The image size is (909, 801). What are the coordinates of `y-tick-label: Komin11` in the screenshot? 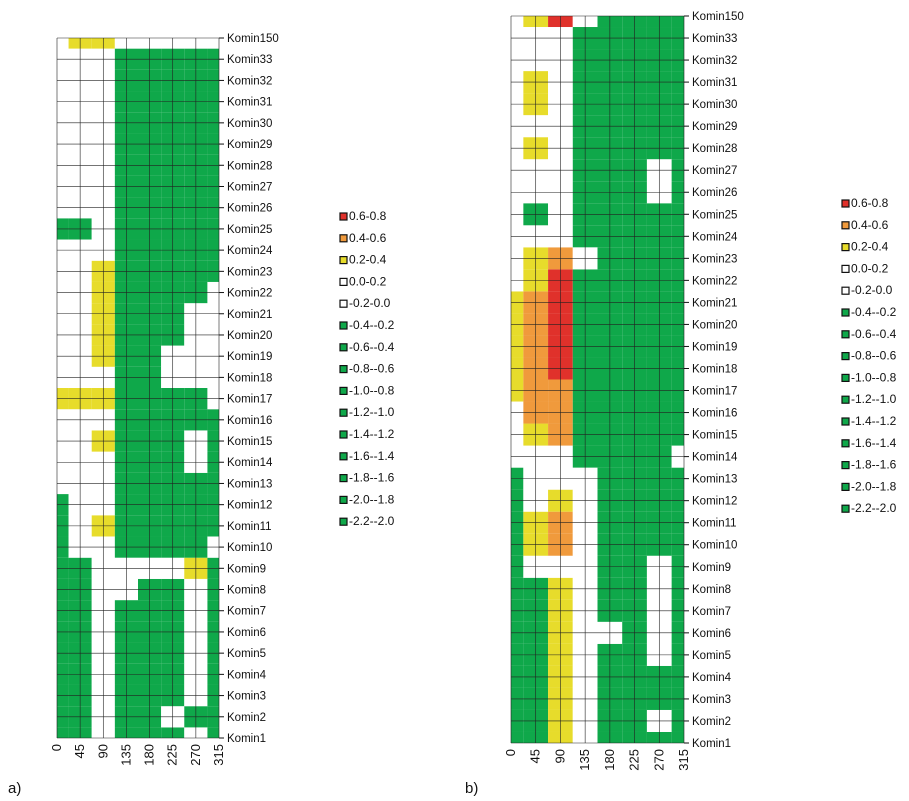 It's located at (249, 527).